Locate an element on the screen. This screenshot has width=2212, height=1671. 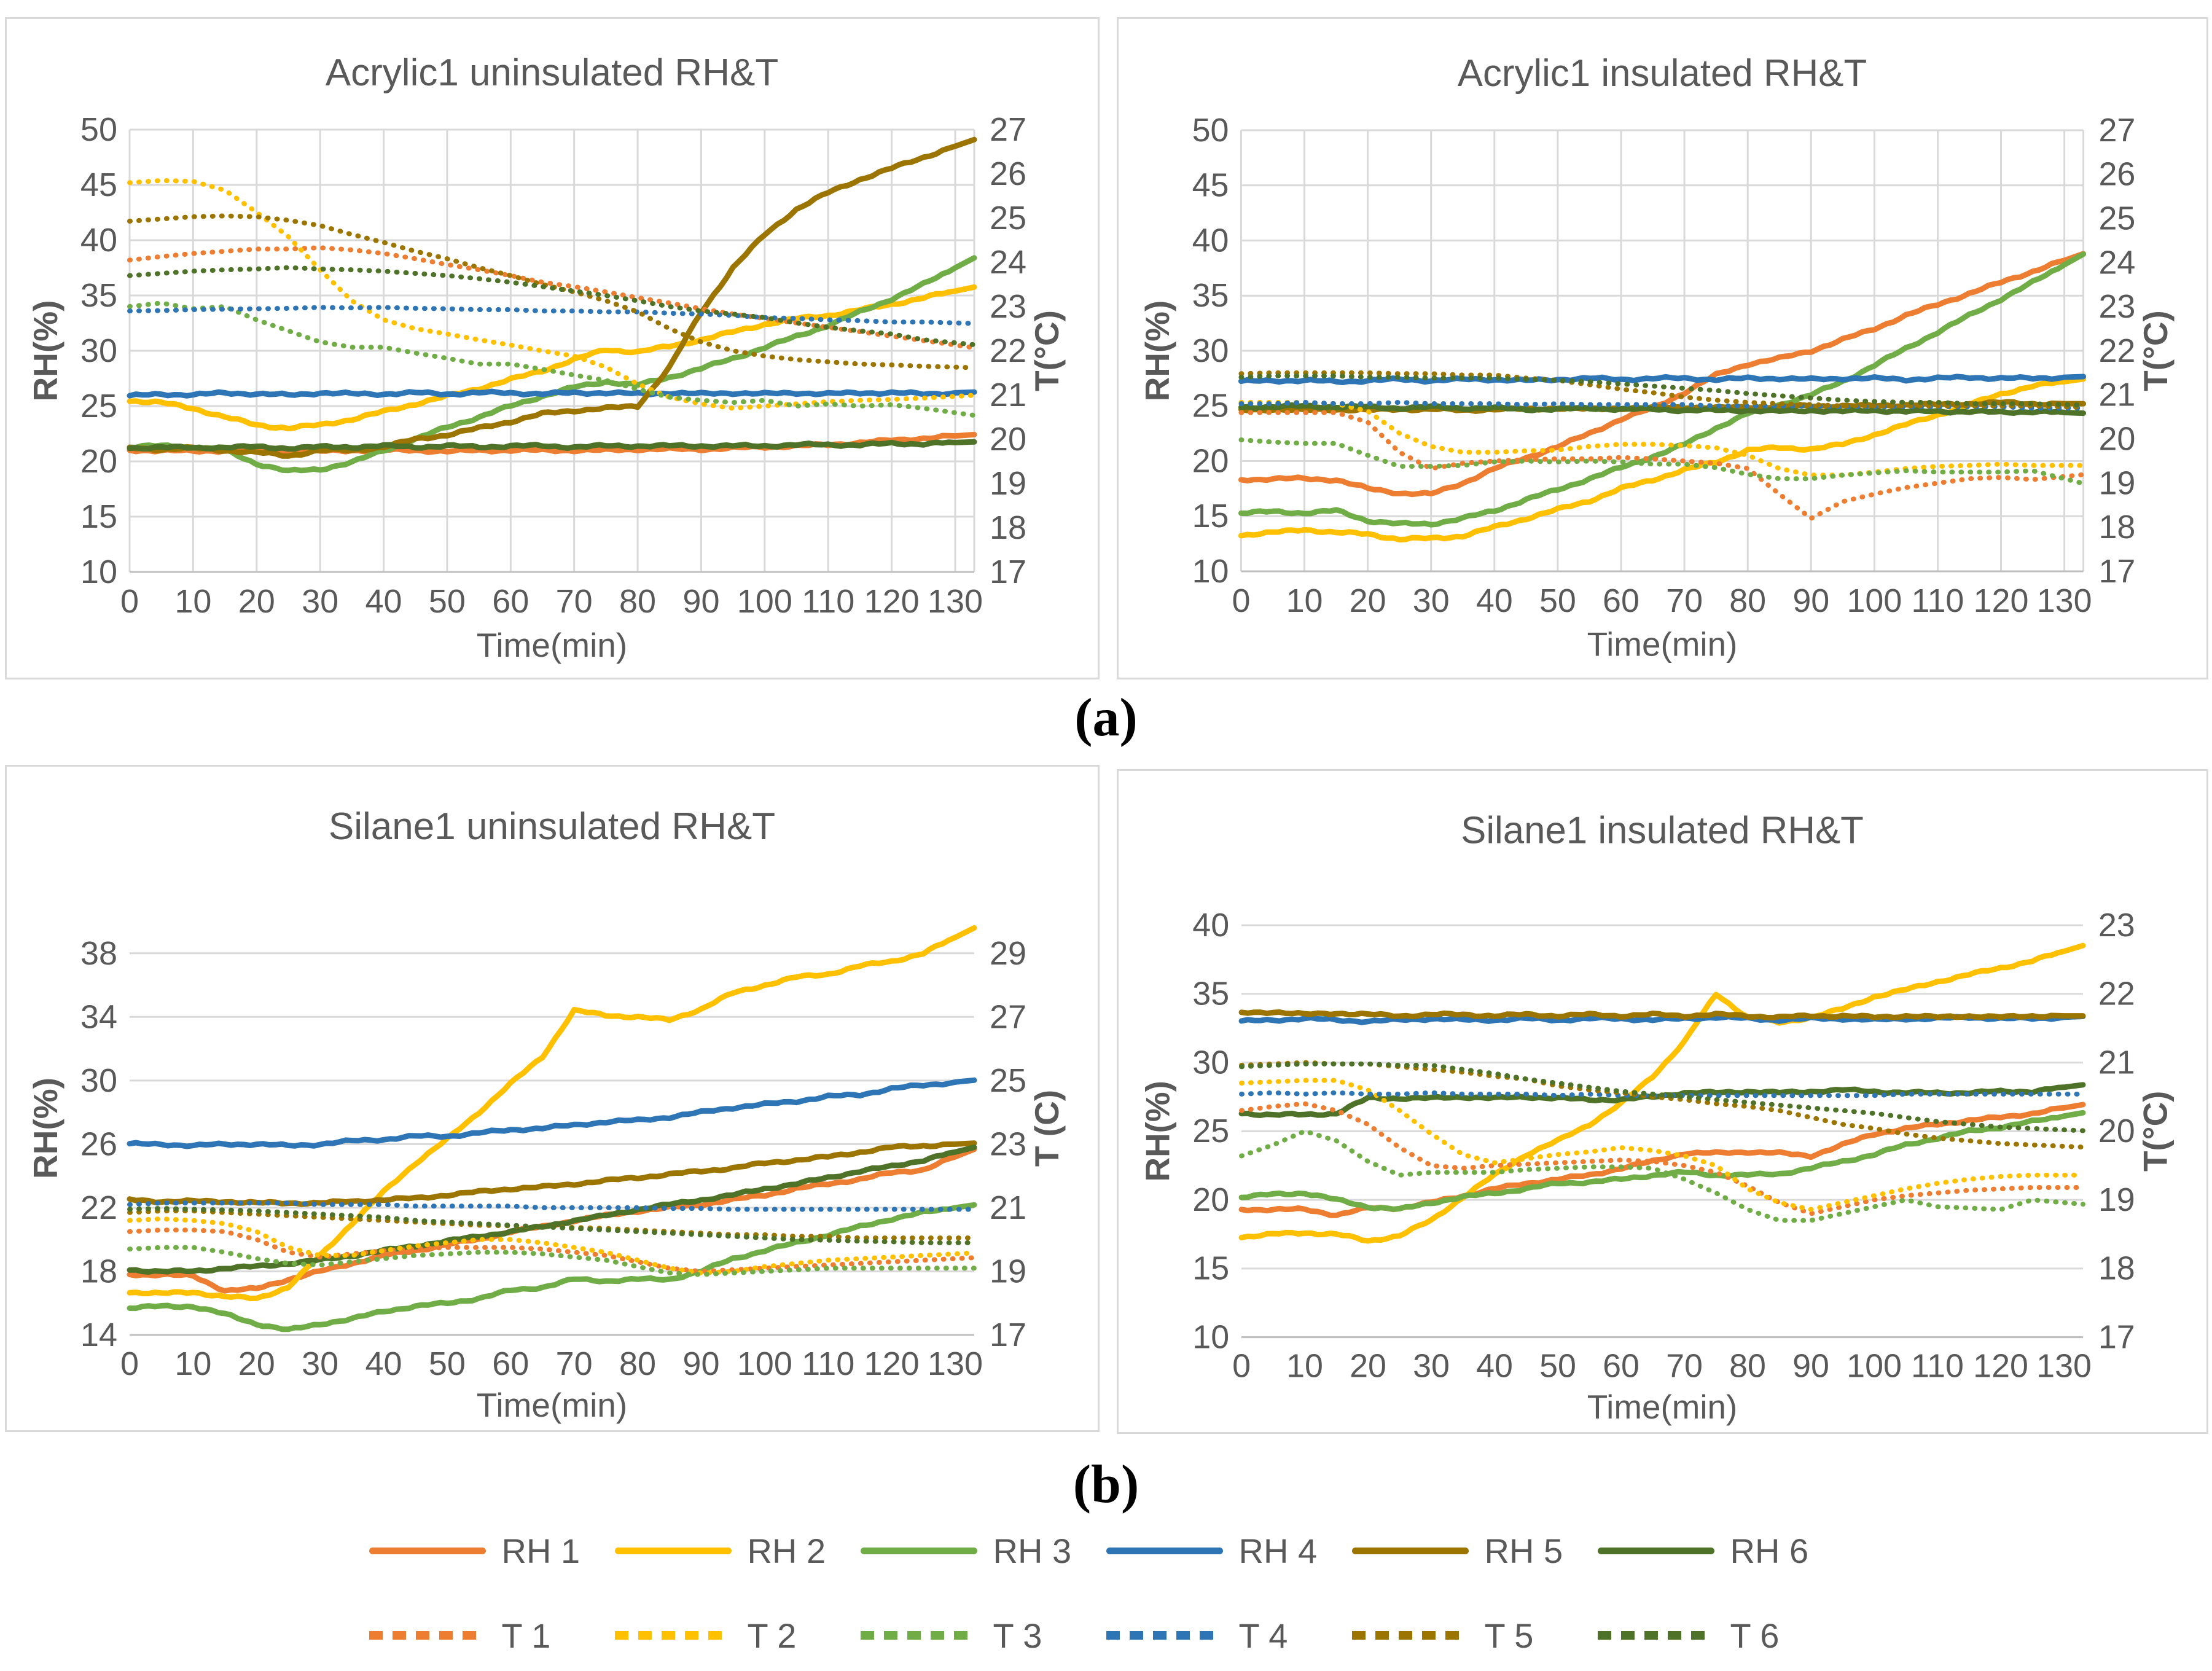
right-tick-label: 17 is located at coordinates (1008, 1335).